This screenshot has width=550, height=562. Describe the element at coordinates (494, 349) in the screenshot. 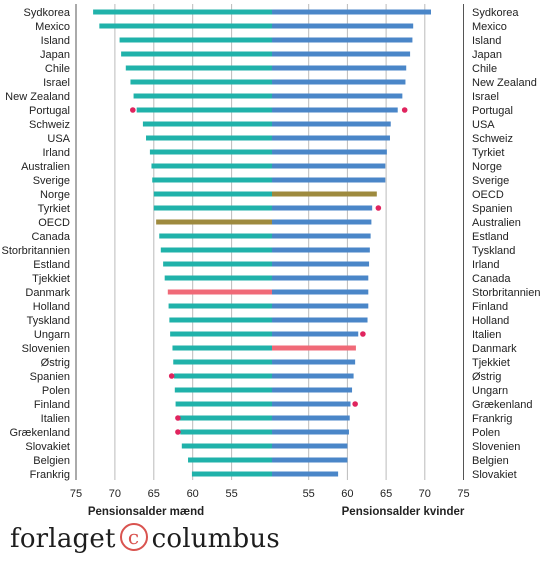

I see `right-category-label: Danmark` at that location.